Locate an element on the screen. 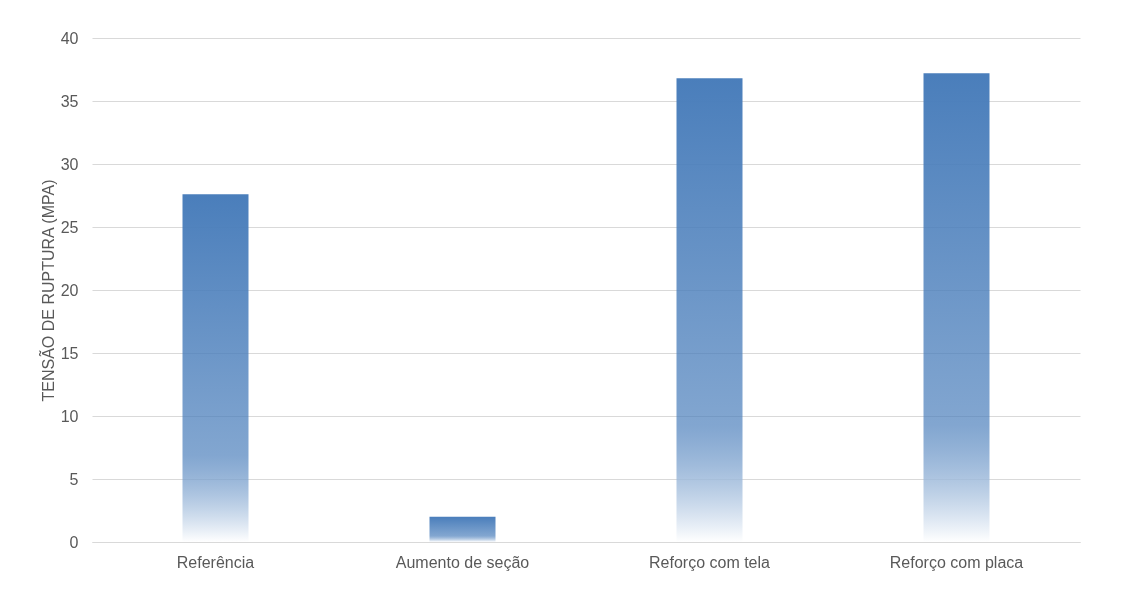 This screenshot has width=1127, height=597. x-tick-label: Aumento de seção is located at coordinates (462, 562).